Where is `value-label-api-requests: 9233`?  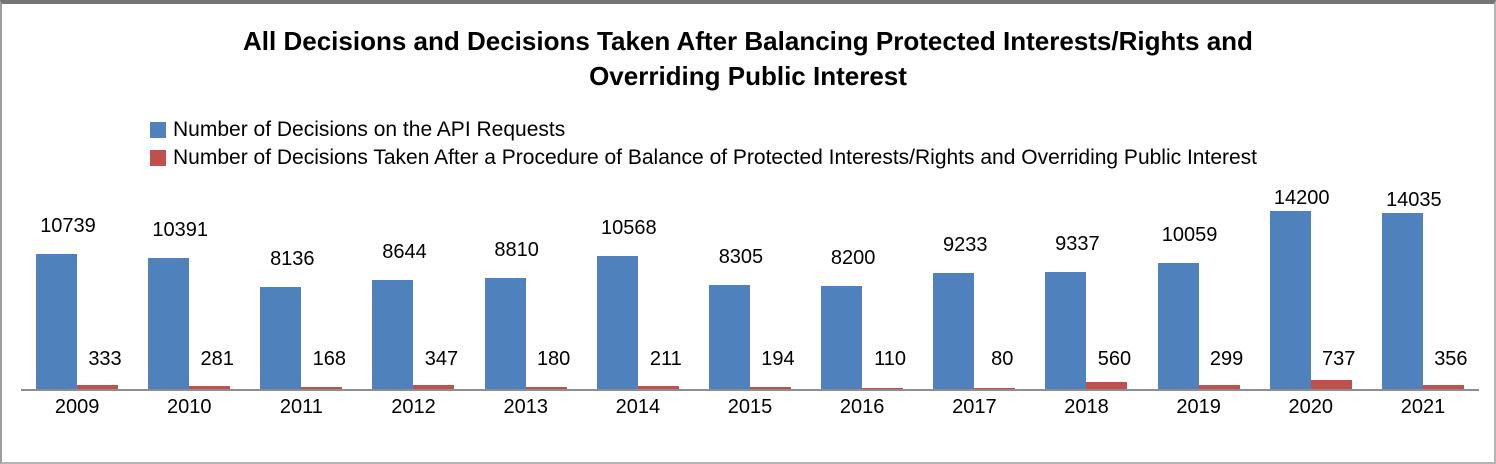
value-label-api-requests: 9233 is located at coordinates (965, 244).